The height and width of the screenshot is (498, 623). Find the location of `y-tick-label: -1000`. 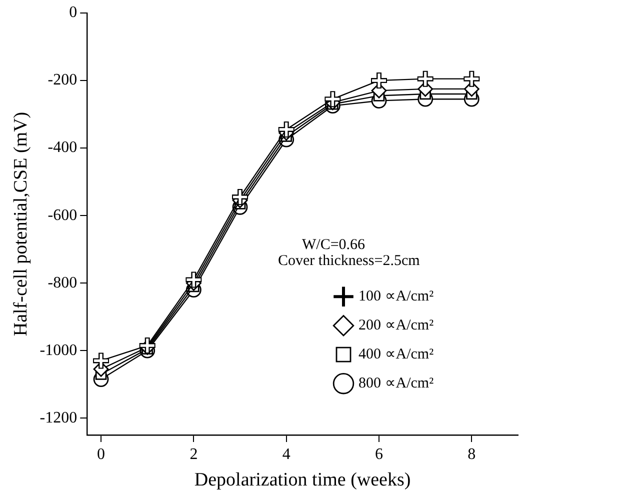

y-tick-label: -1000 is located at coordinates (59, 350).